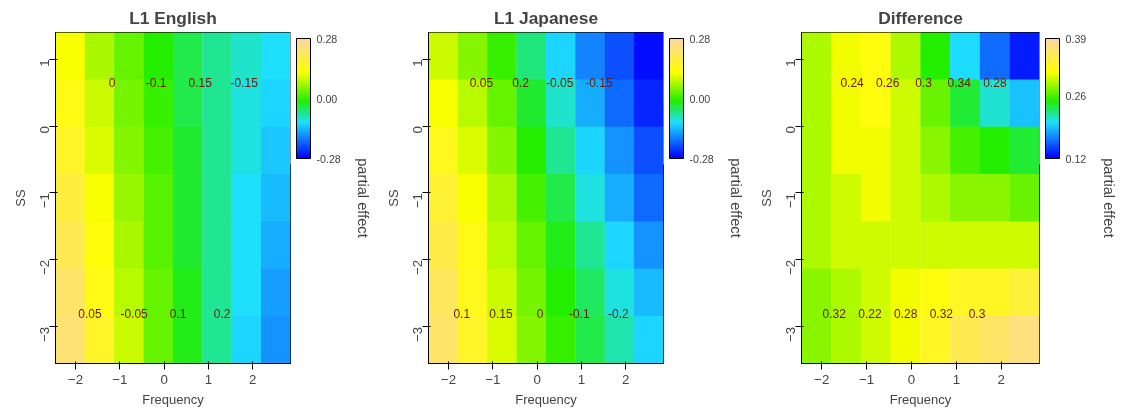 The width and height of the screenshot is (1121, 409). What do you see at coordinates (546, 17) in the screenshot?
I see `chart-title: L1 Japanese` at bounding box center [546, 17].